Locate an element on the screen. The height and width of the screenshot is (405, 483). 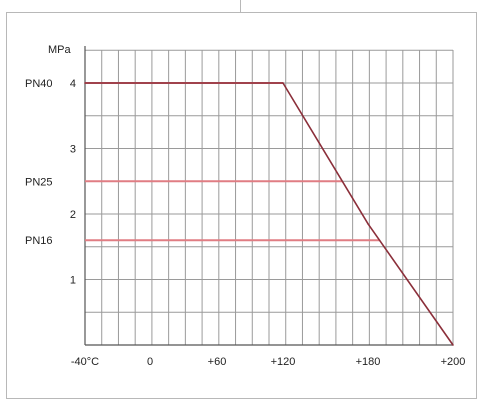
x-tick-label: +200 is located at coordinates (453, 362).